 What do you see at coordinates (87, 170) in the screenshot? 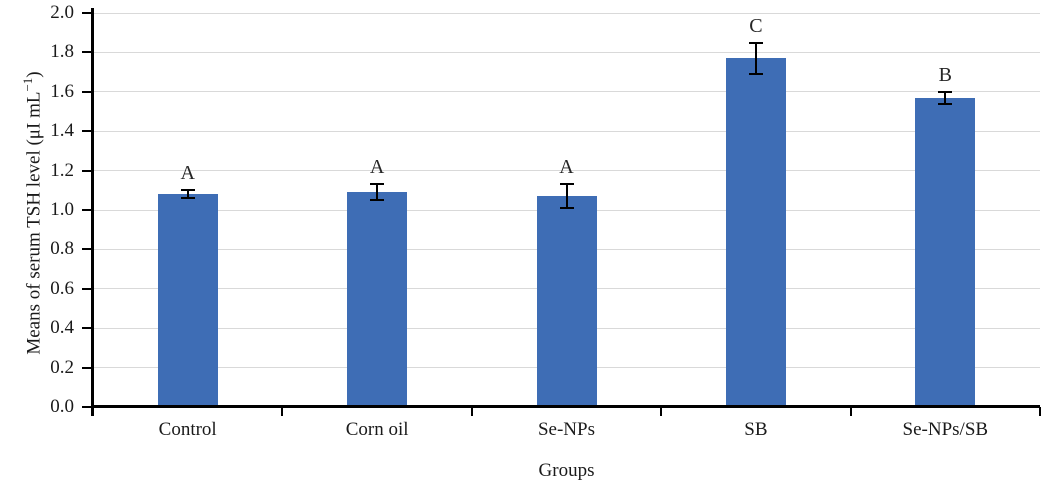
I see `y-axis-tick-1.2` at bounding box center [87, 170].